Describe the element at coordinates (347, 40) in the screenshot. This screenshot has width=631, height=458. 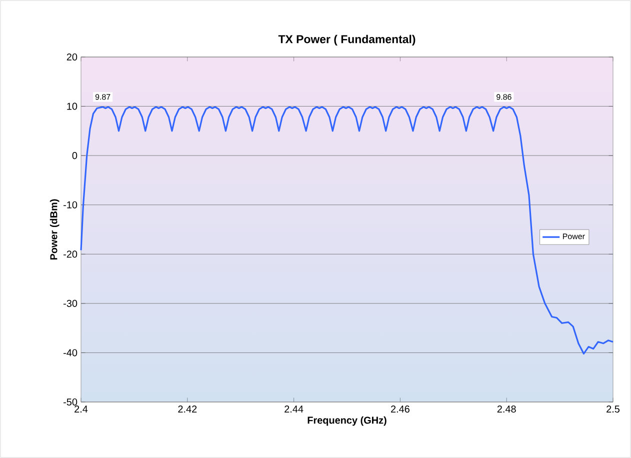
I see `chart-title: TX Power ( Fundamental)` at that location.